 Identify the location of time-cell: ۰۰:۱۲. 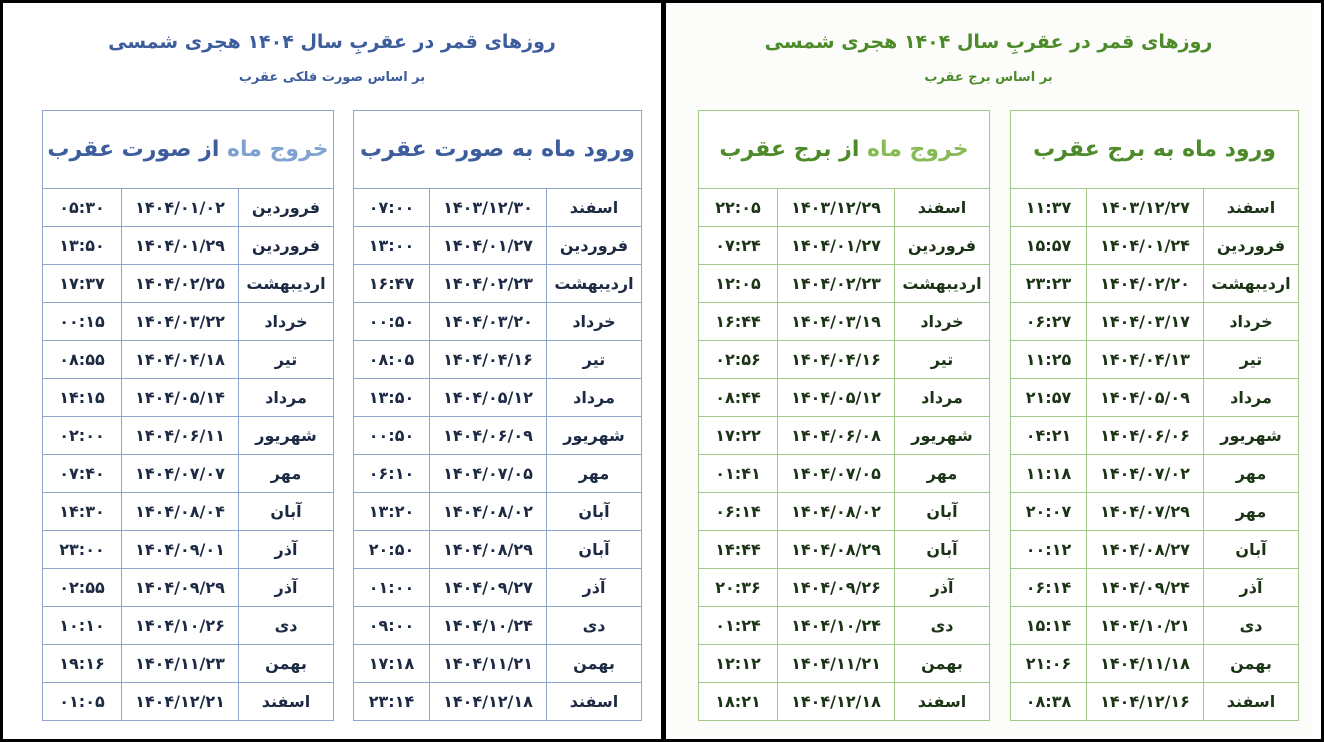
(1048, 549).